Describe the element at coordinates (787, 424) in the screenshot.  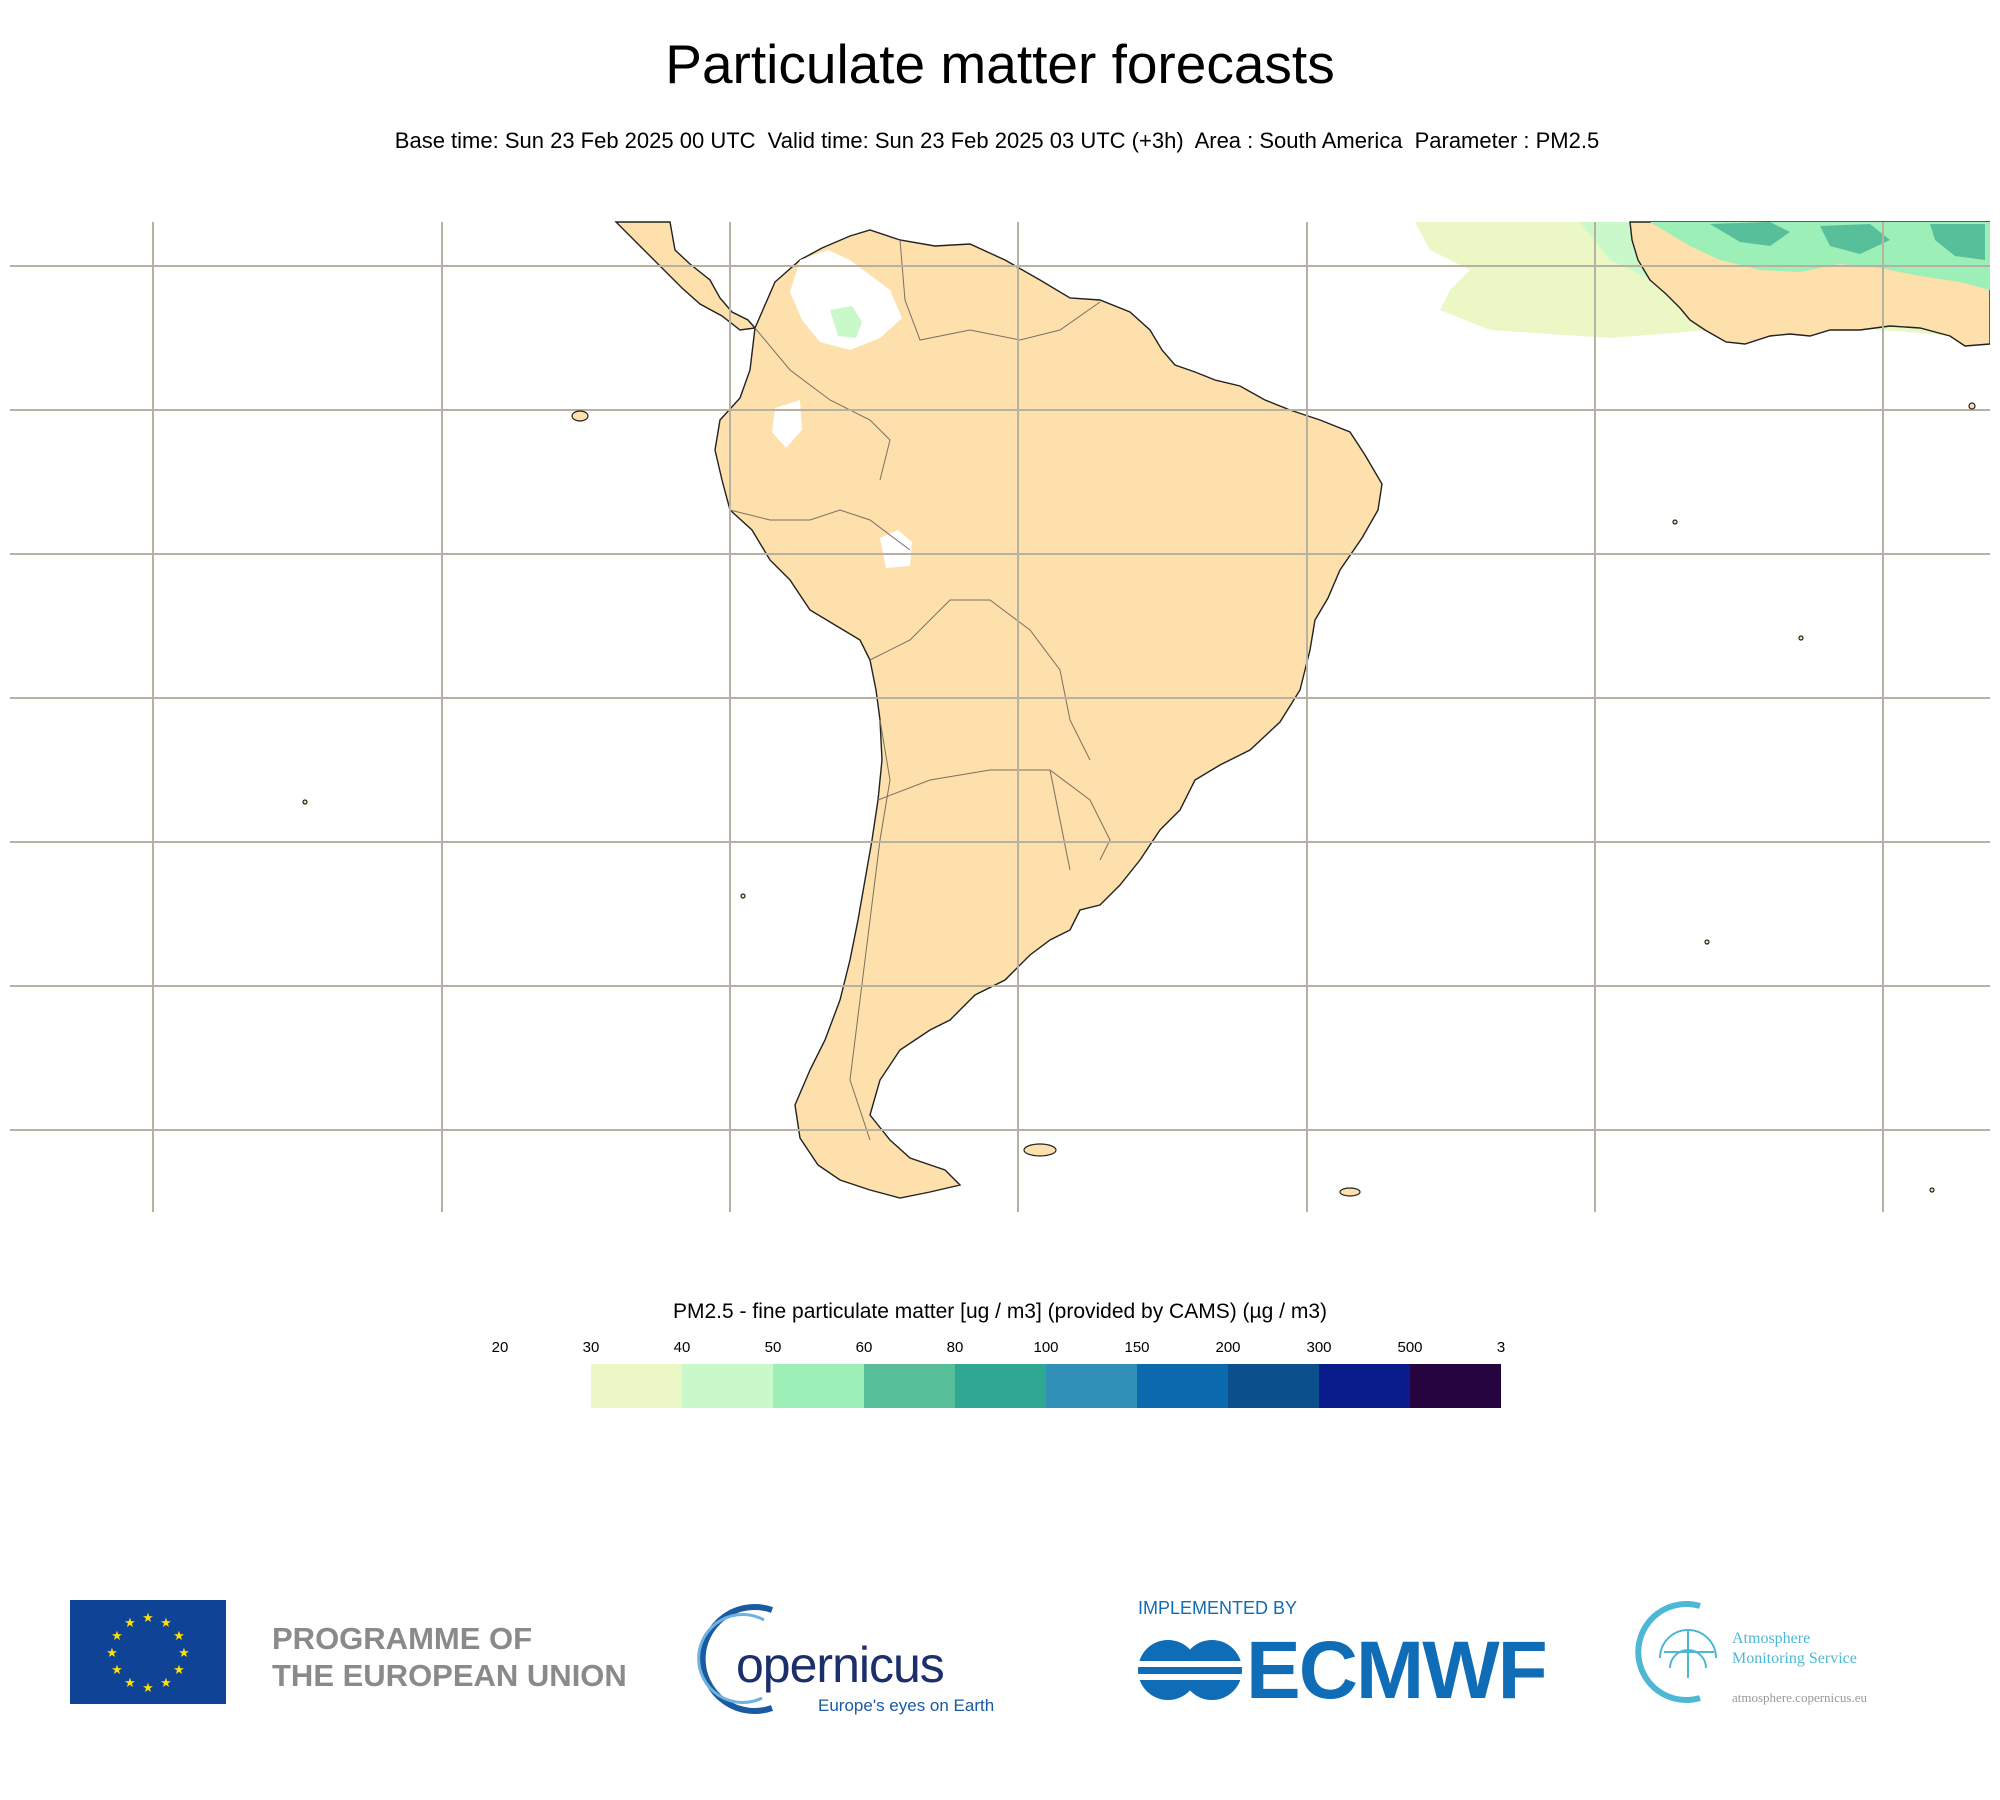
I see `ecuador-clean` at that location.